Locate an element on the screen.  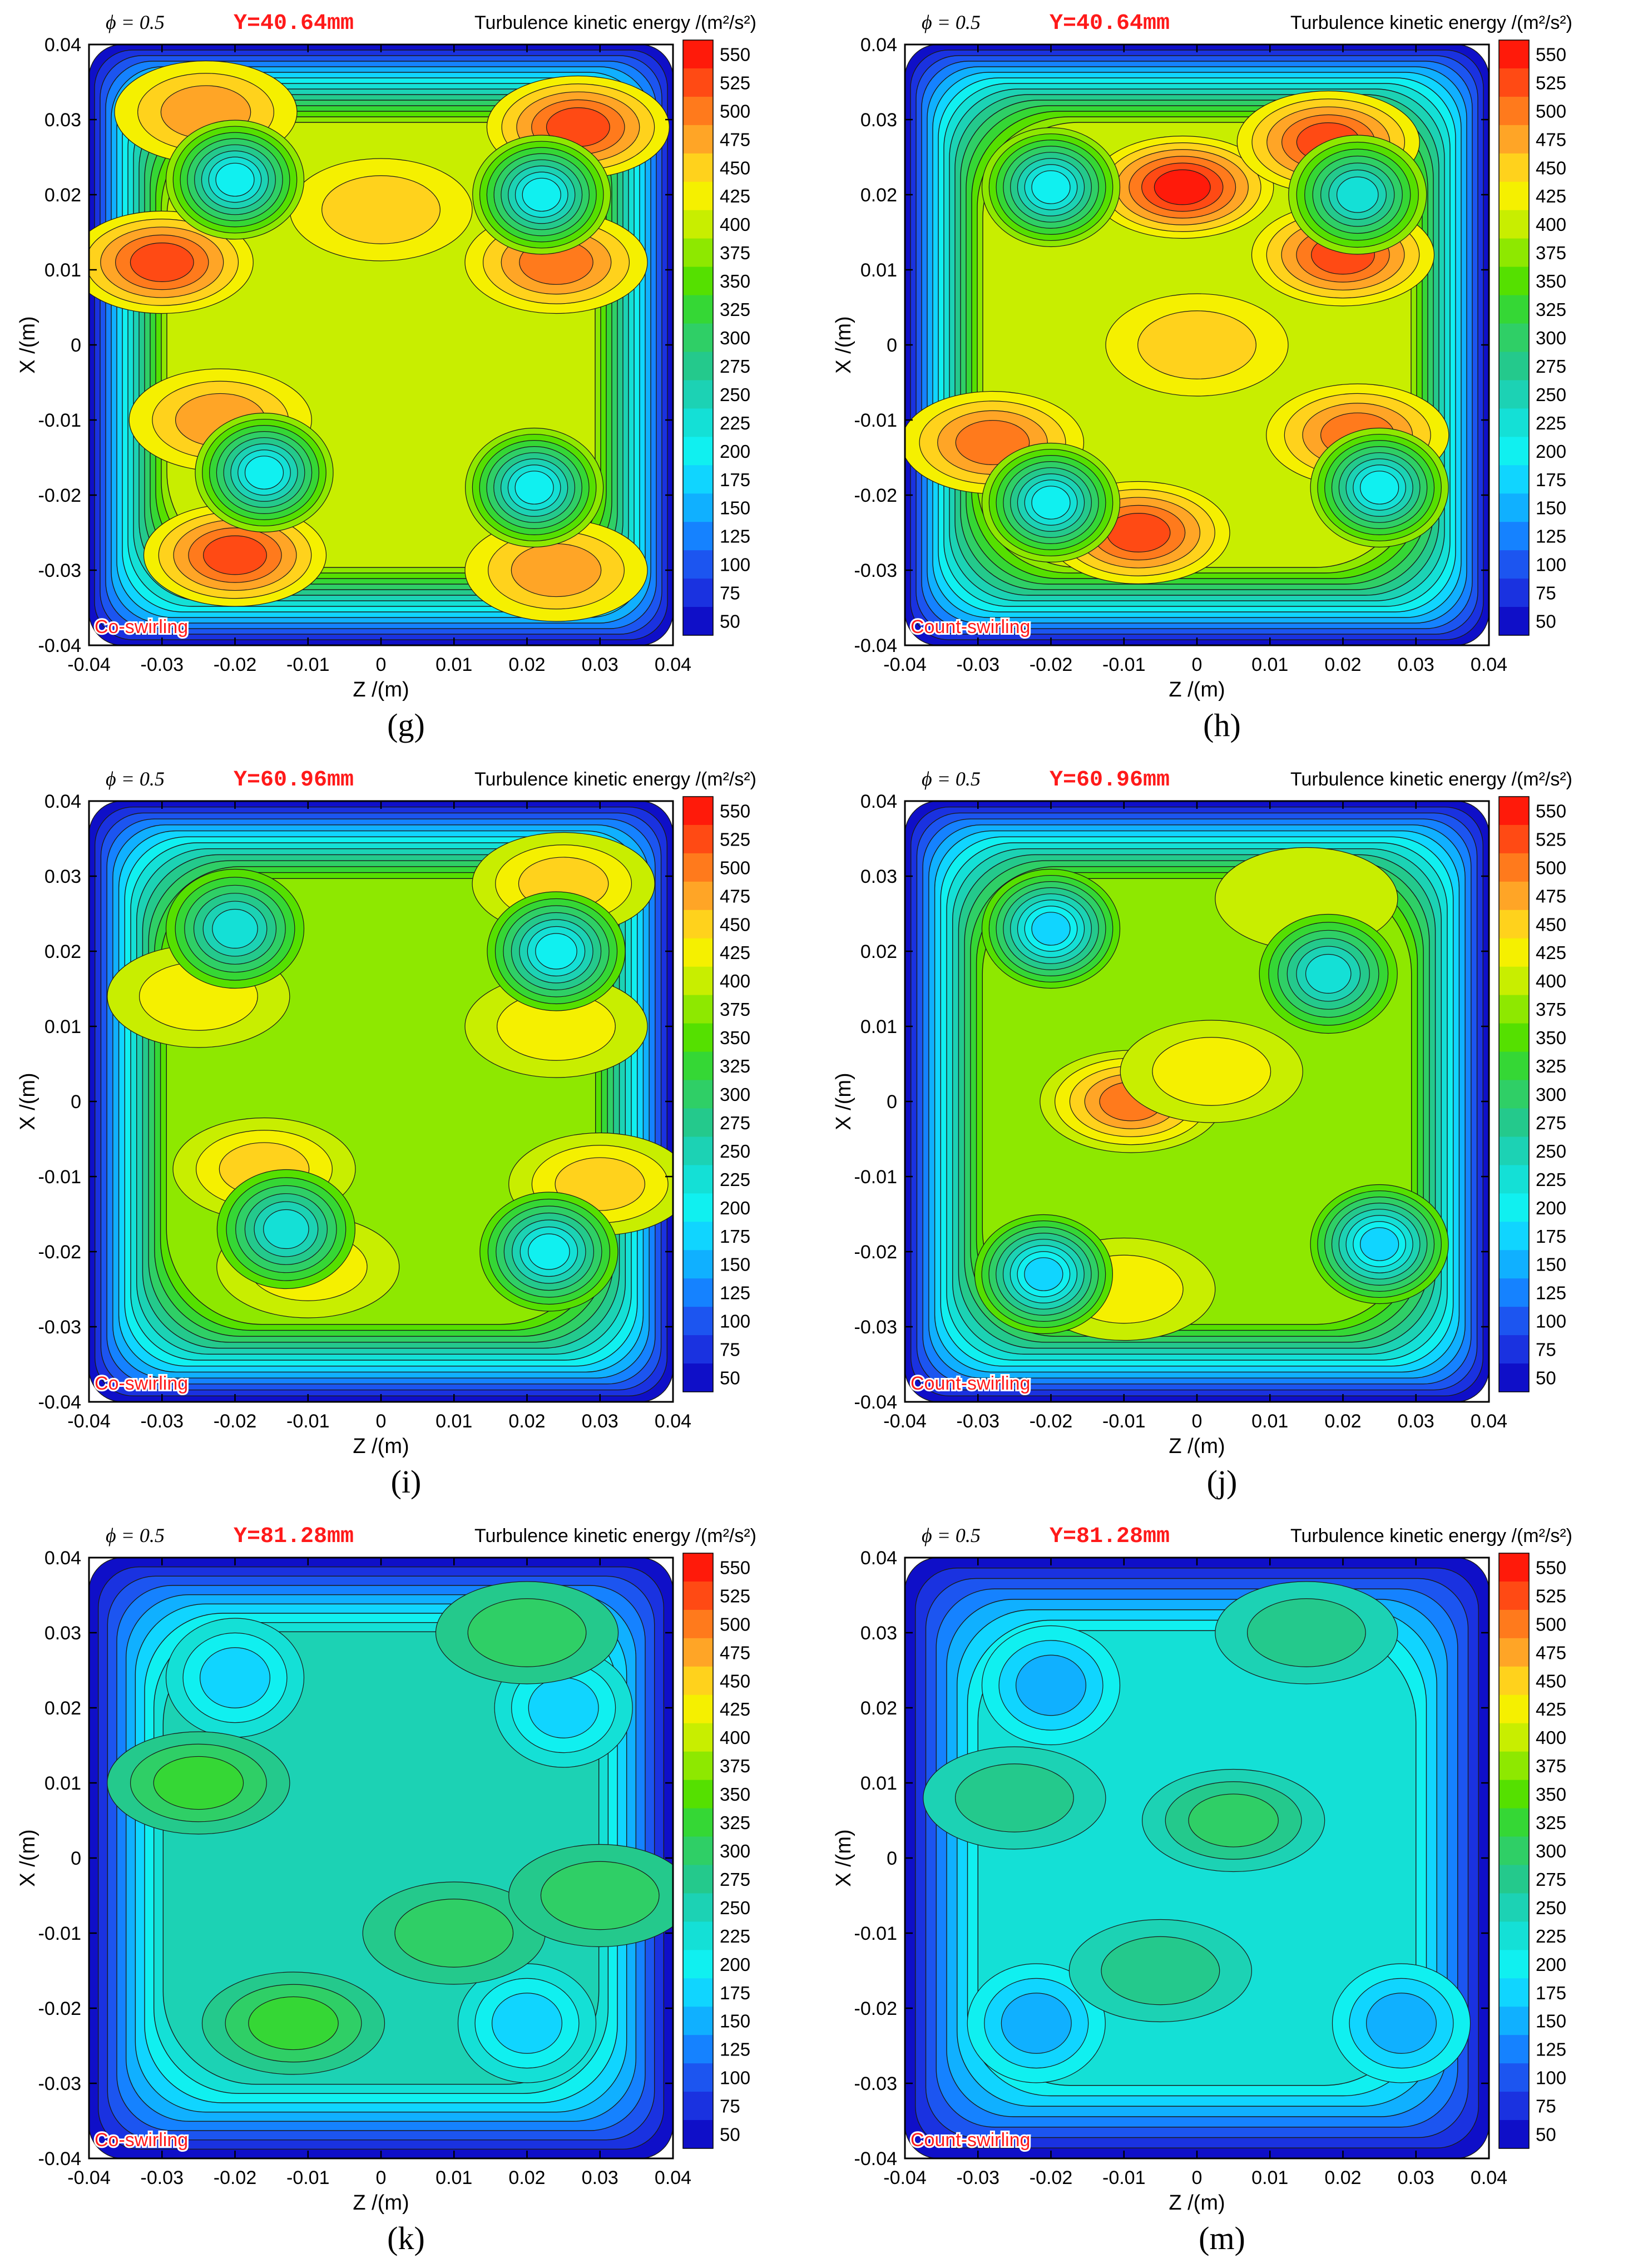
case-label-group: Co-swirling is located at coordinates (141, 2140).